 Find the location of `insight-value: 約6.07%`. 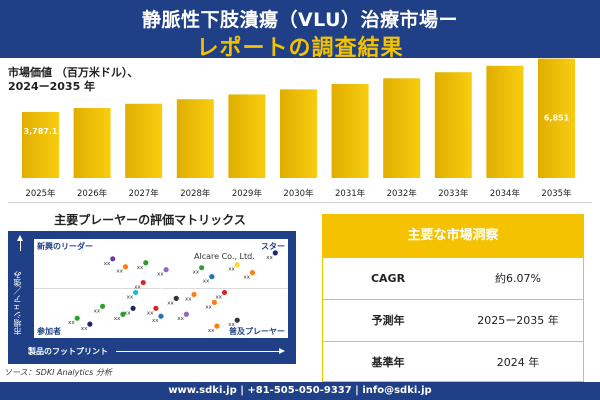

insight-value: 約6.07% is located at coordinates (518, 278).